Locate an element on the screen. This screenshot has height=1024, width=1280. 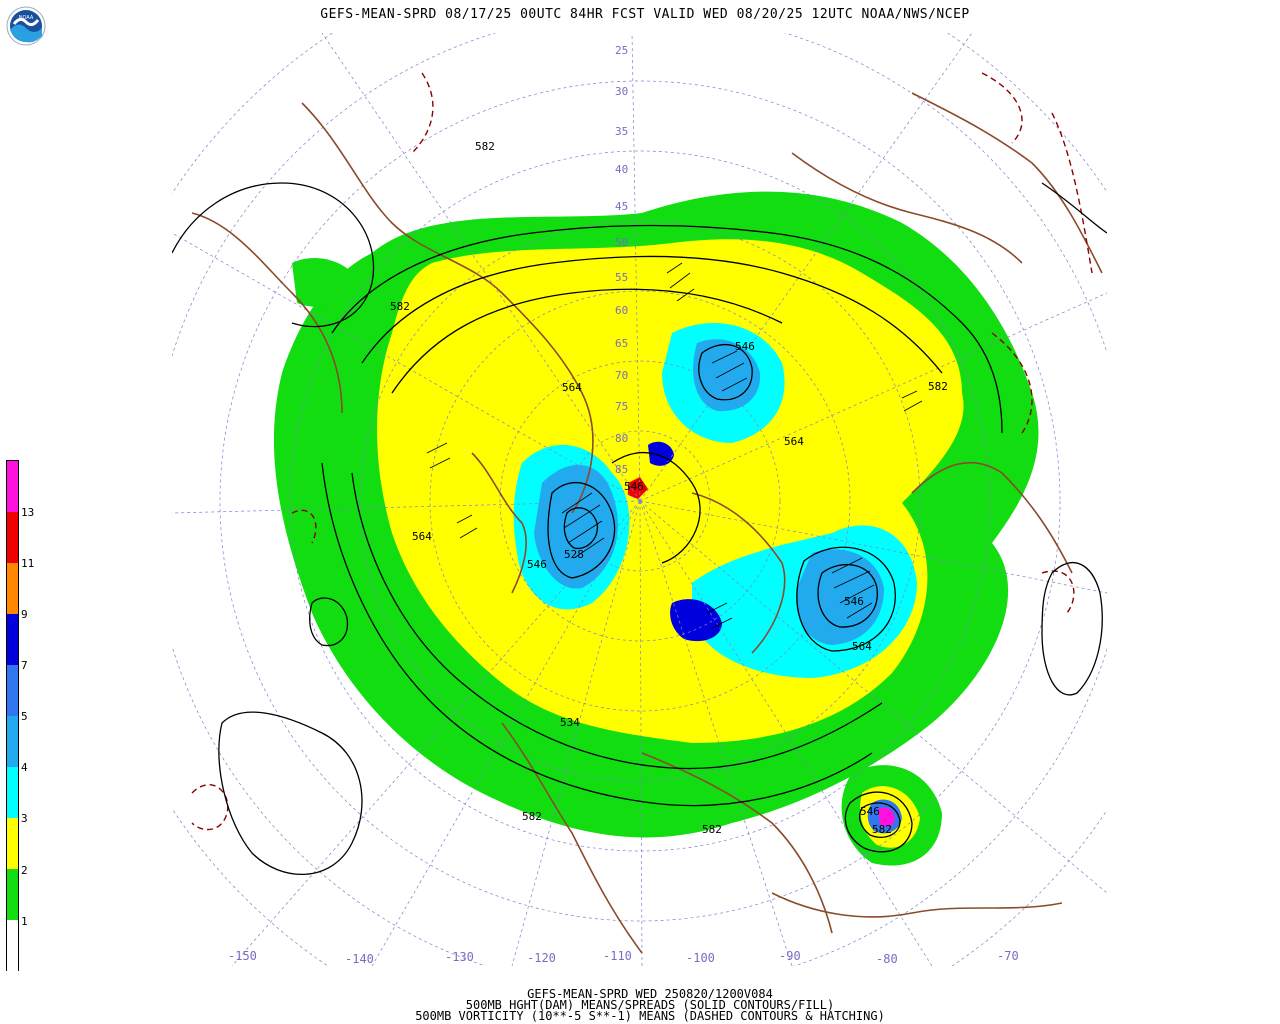
colorbar-label: 13 is located at coordinates (28, 512).